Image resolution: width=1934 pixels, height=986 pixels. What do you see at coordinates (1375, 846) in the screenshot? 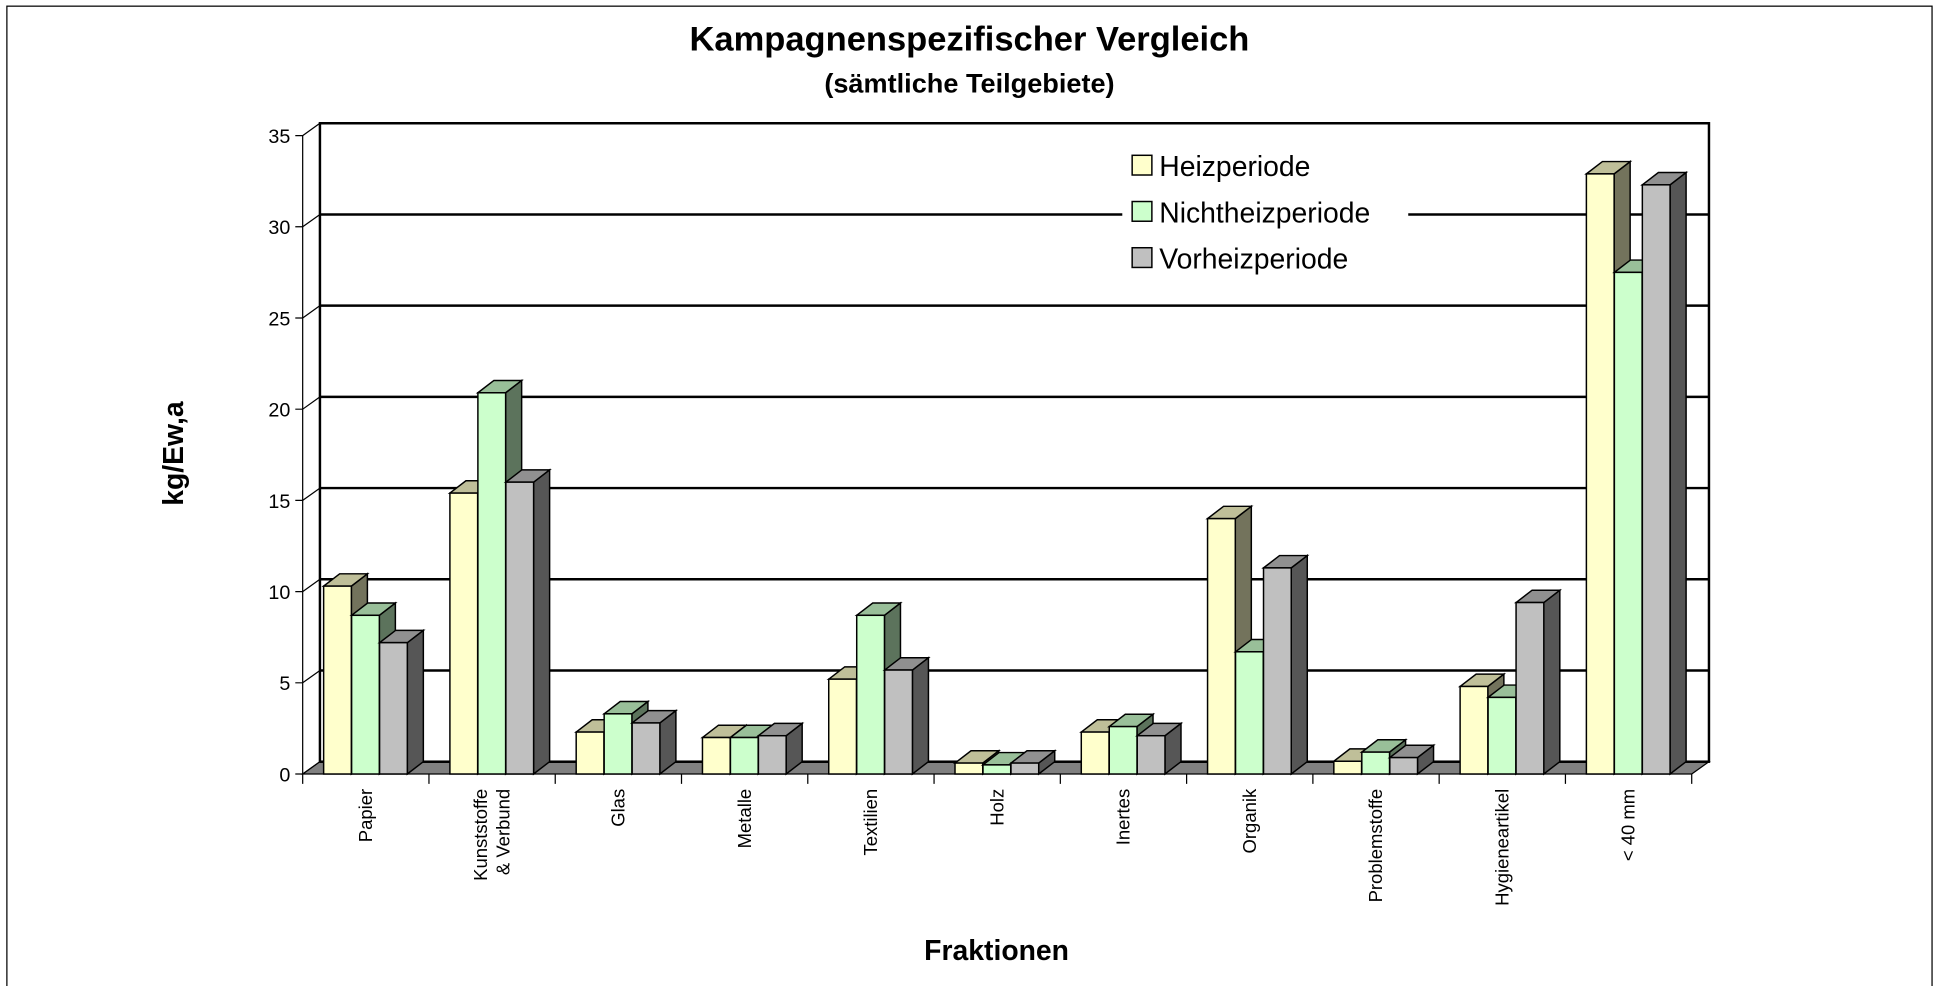
I see `x-tick-label: Problemstoffe` at bounding box center [1375, 846].